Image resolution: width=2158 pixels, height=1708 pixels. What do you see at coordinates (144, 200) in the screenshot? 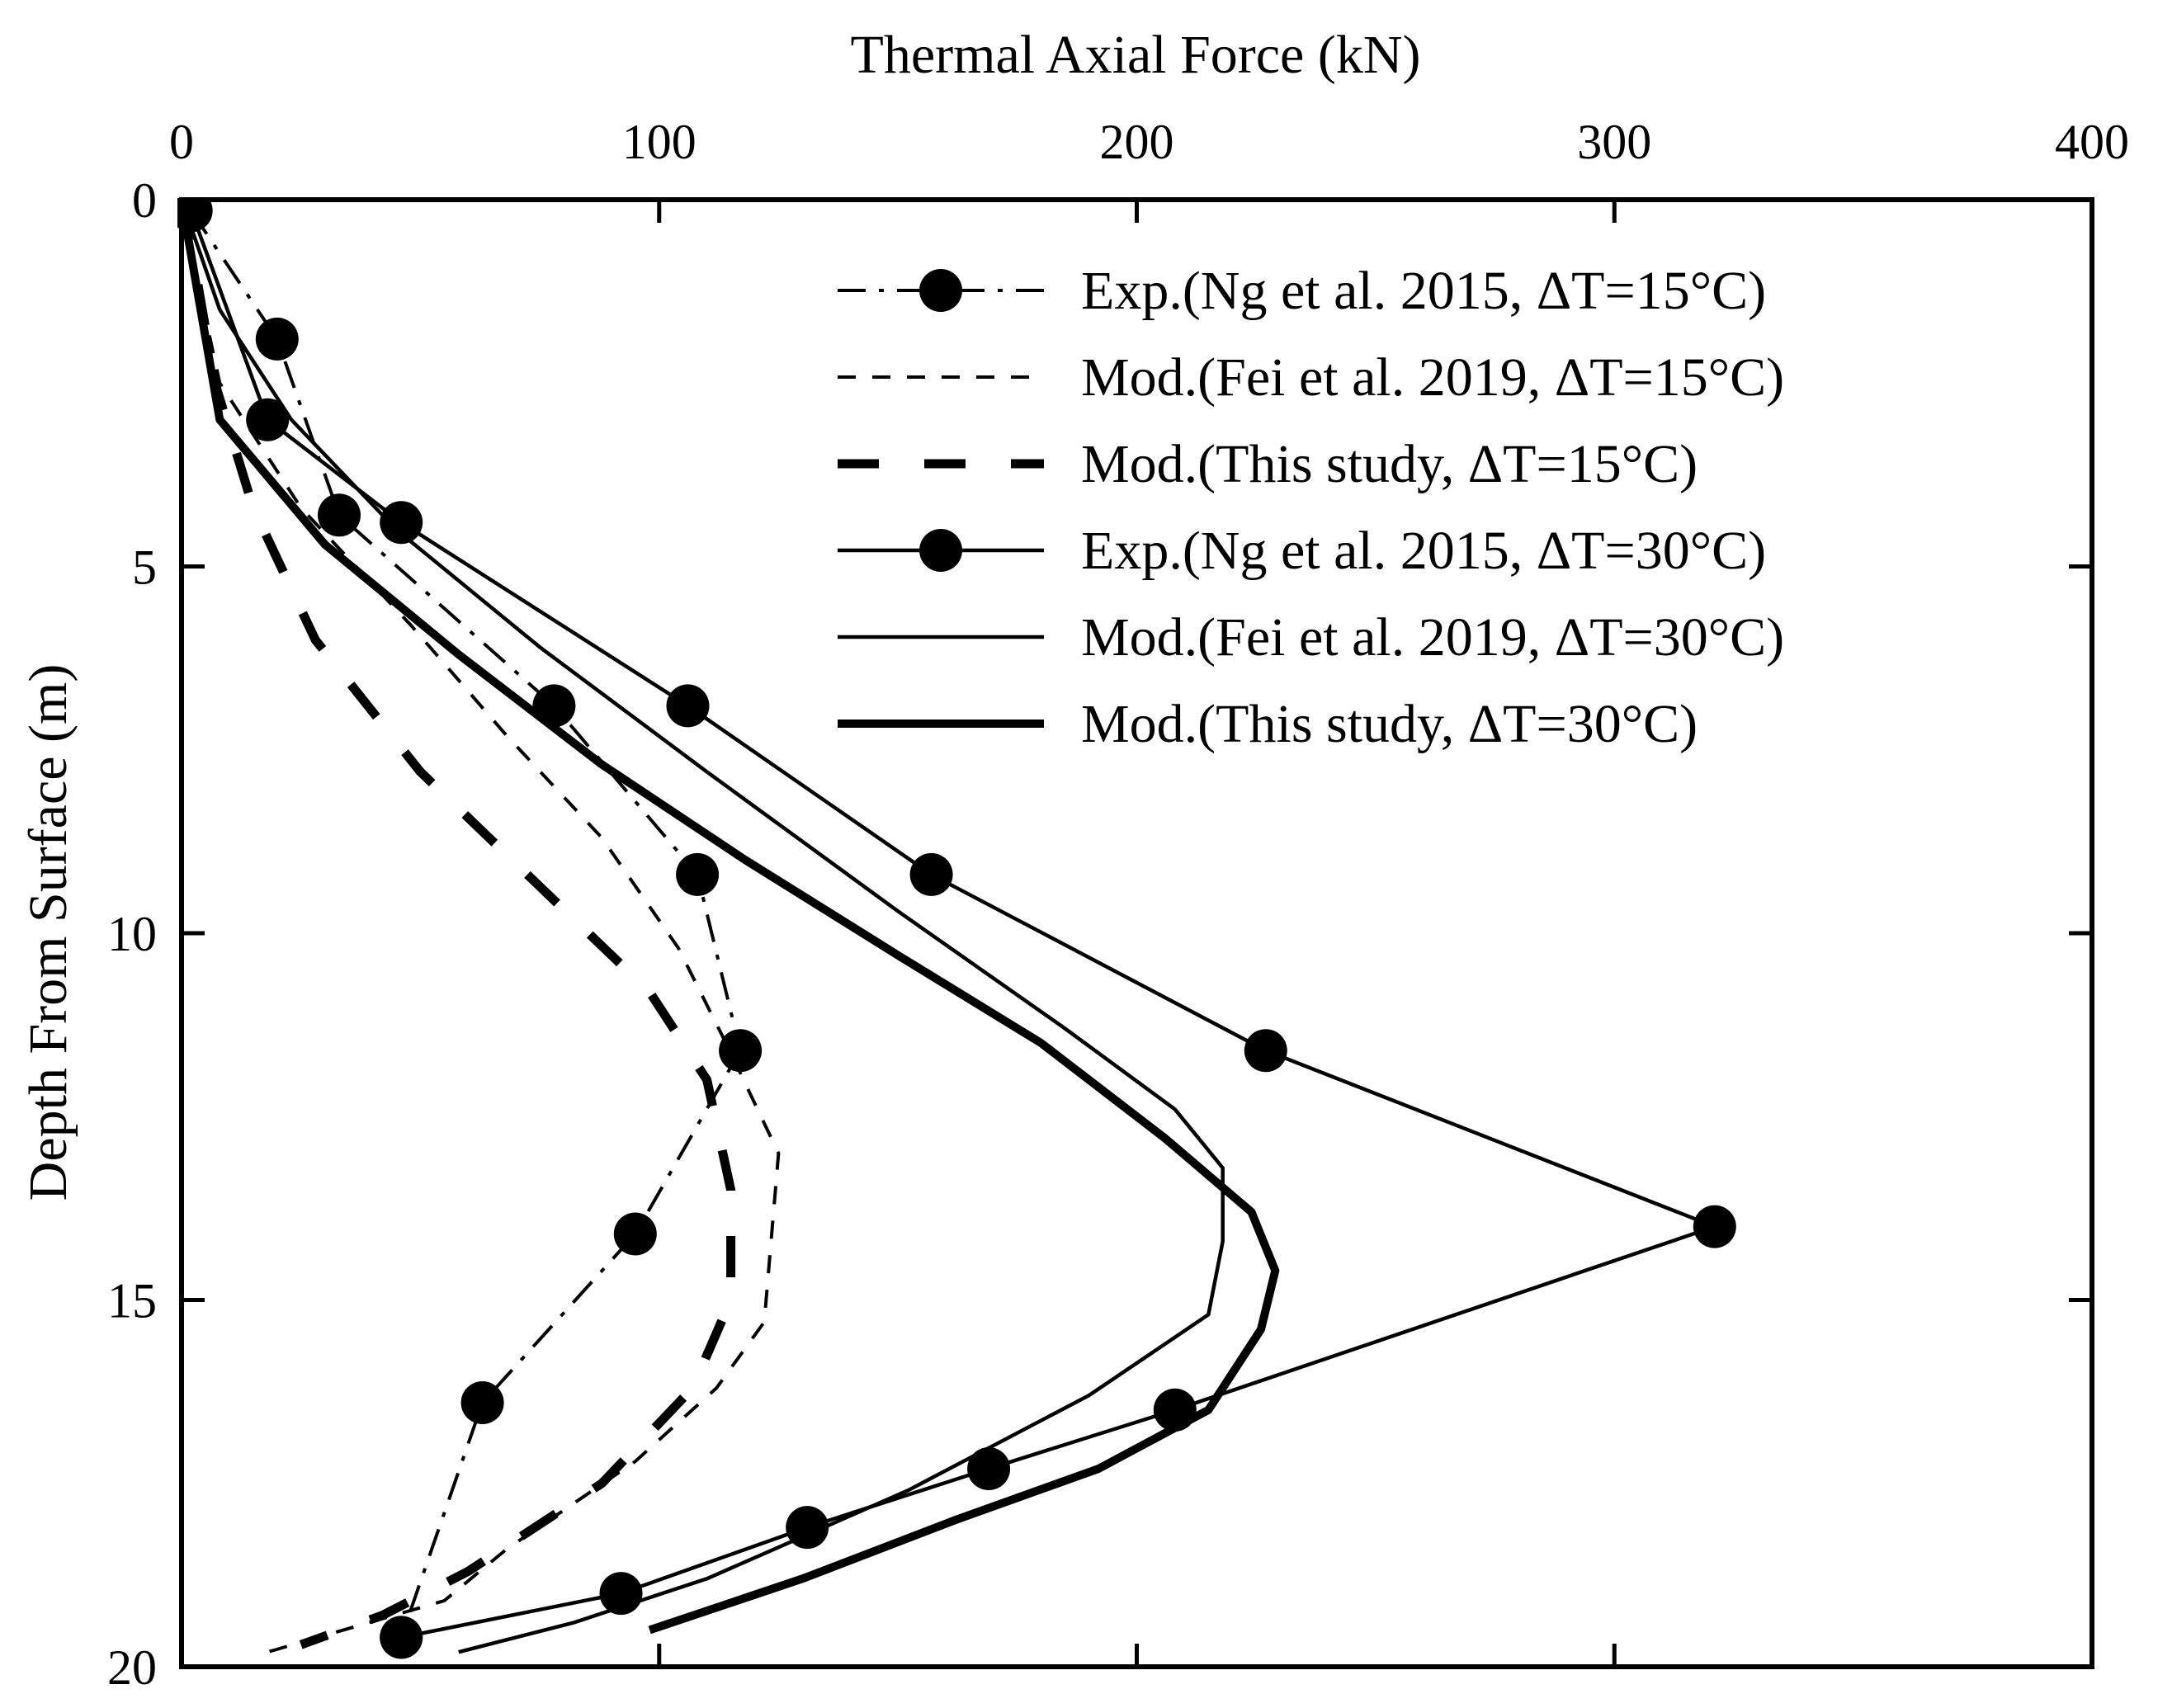
I see `y-tick-label-0: 0` at bounding box center [144, 200].